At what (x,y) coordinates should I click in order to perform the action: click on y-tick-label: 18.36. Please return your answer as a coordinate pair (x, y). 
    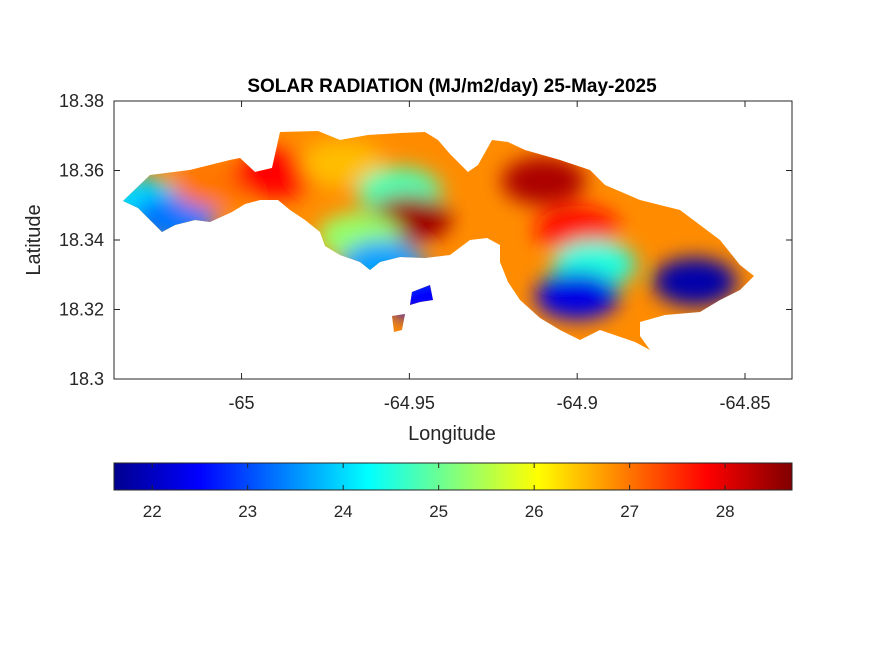
    Looking at the image, I should click on (81, 171).